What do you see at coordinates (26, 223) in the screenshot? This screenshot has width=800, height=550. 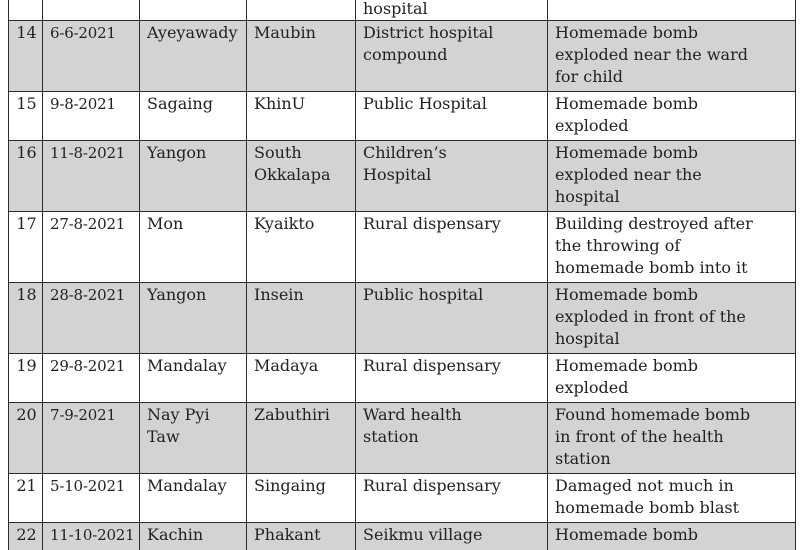 I see `row-number-text: 17` at bounding box center [26, 223].